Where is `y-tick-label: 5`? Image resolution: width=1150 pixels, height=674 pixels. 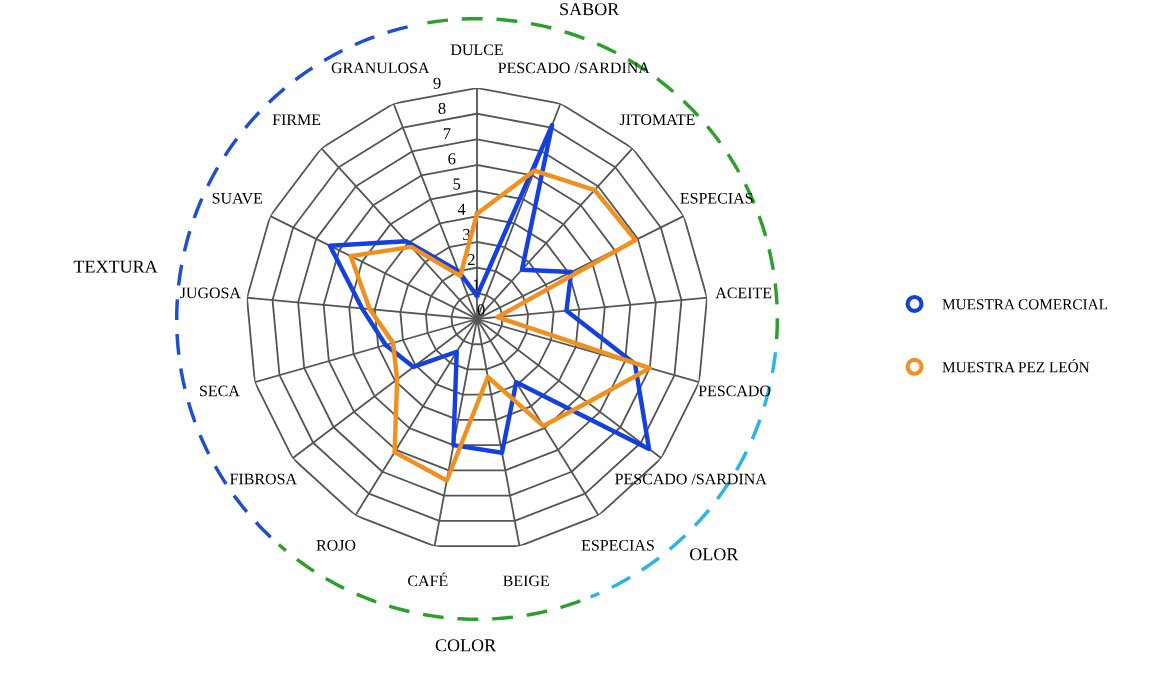 y-tick-label: 5 is located at coordinates (457, 184).